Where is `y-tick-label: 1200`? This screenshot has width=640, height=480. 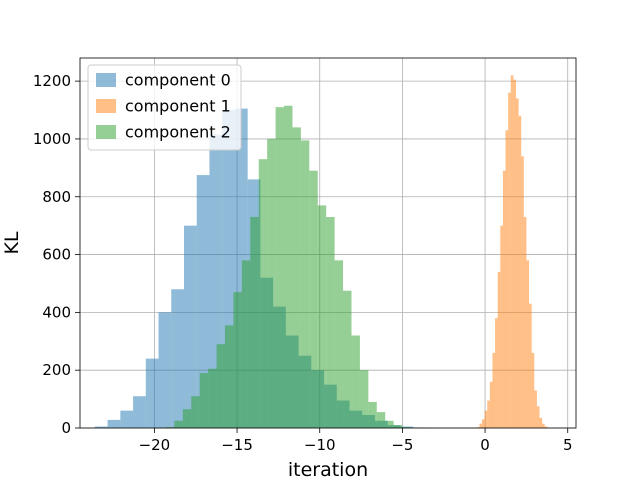
y-tick-label: 1200 is located at coordinates (52, 81).